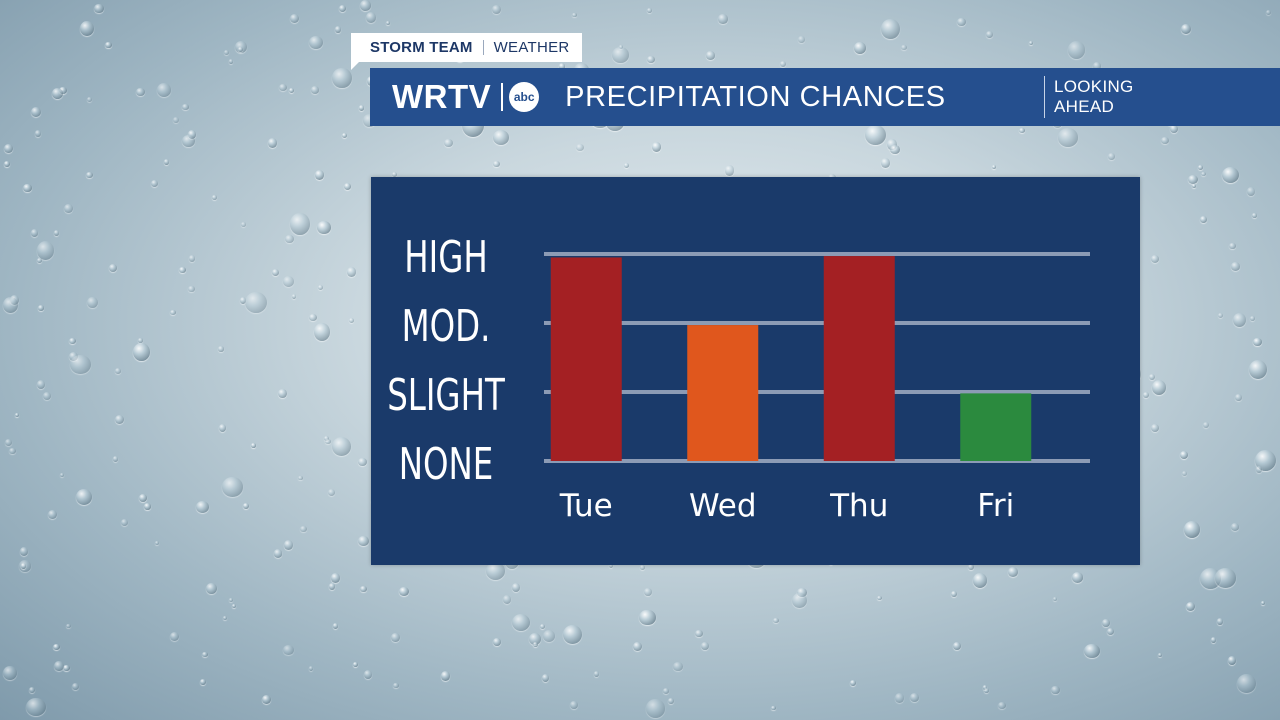  What do you see at coordinates (723, 393) in the screenshot?
I see `bar-wed` at bounding box center [723, 393].